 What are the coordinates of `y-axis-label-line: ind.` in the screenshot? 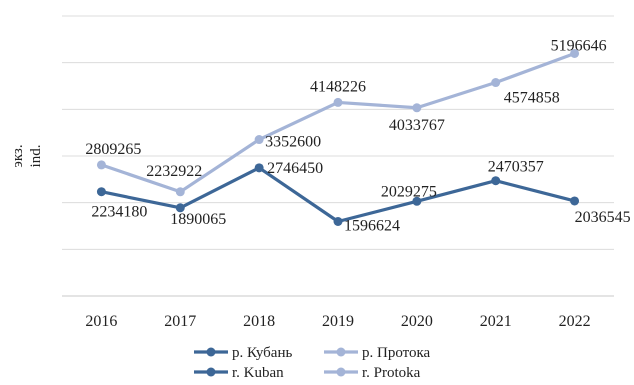 It's located at (36, 156).